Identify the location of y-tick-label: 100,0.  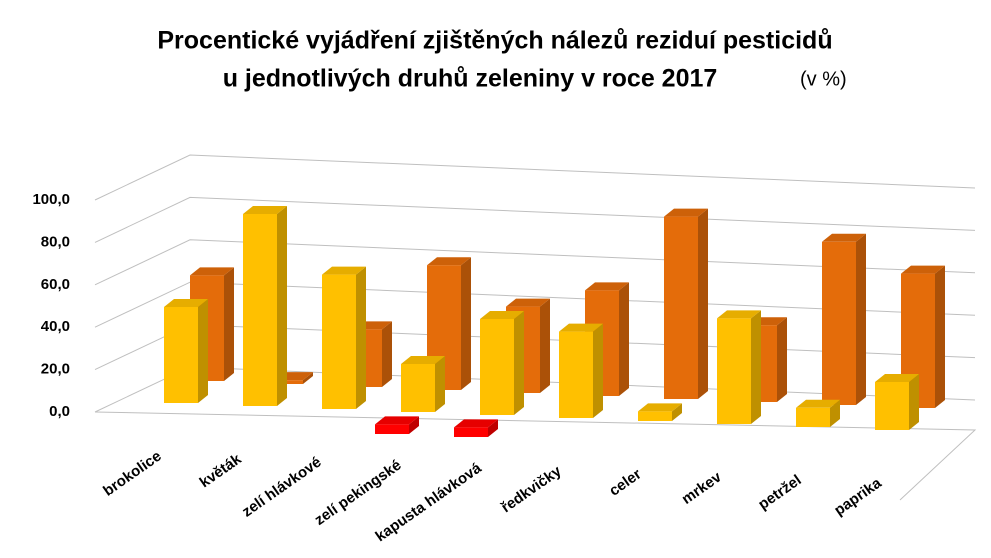
(51, 199).